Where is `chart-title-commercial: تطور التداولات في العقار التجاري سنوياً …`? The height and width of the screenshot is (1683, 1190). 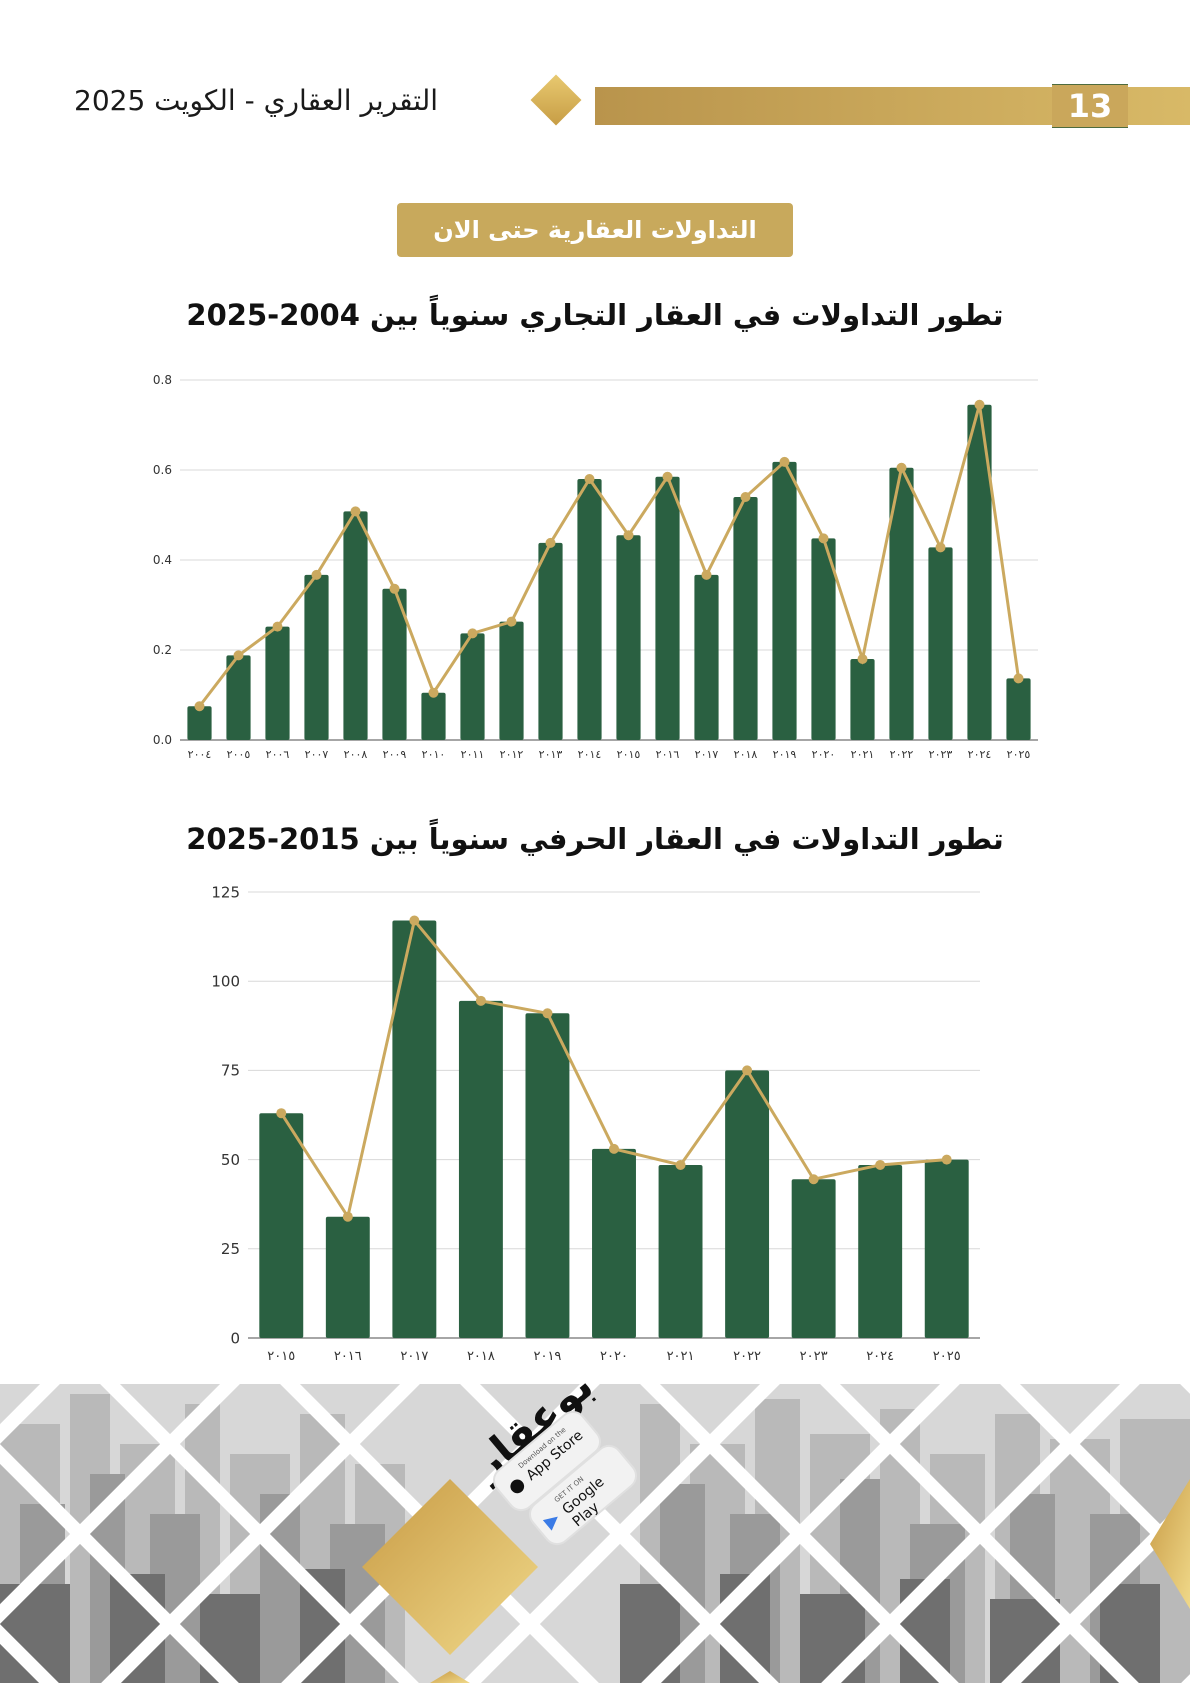 chart-title-commercial: تطور التداولات في العقار التجاري سنوياً … is located at coordinates (595, 315).